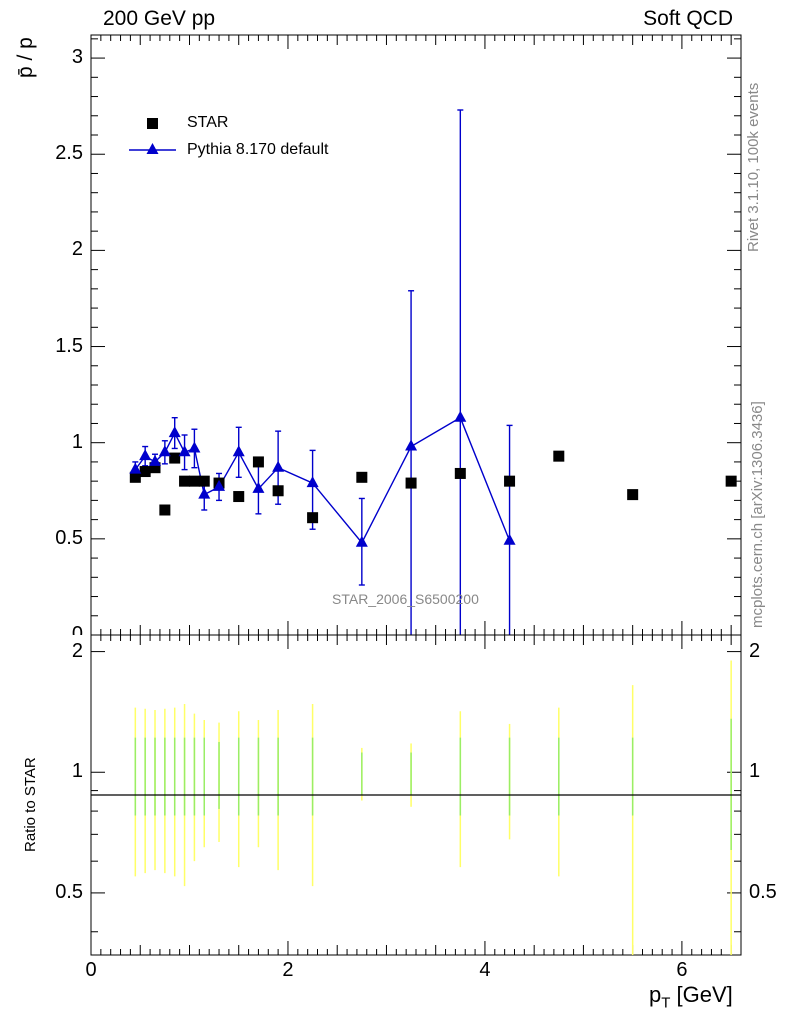  Describe the element at coordinates (701, 994) in the screenshot. I see `x-axis-label-unit: [GeV]` at that location.